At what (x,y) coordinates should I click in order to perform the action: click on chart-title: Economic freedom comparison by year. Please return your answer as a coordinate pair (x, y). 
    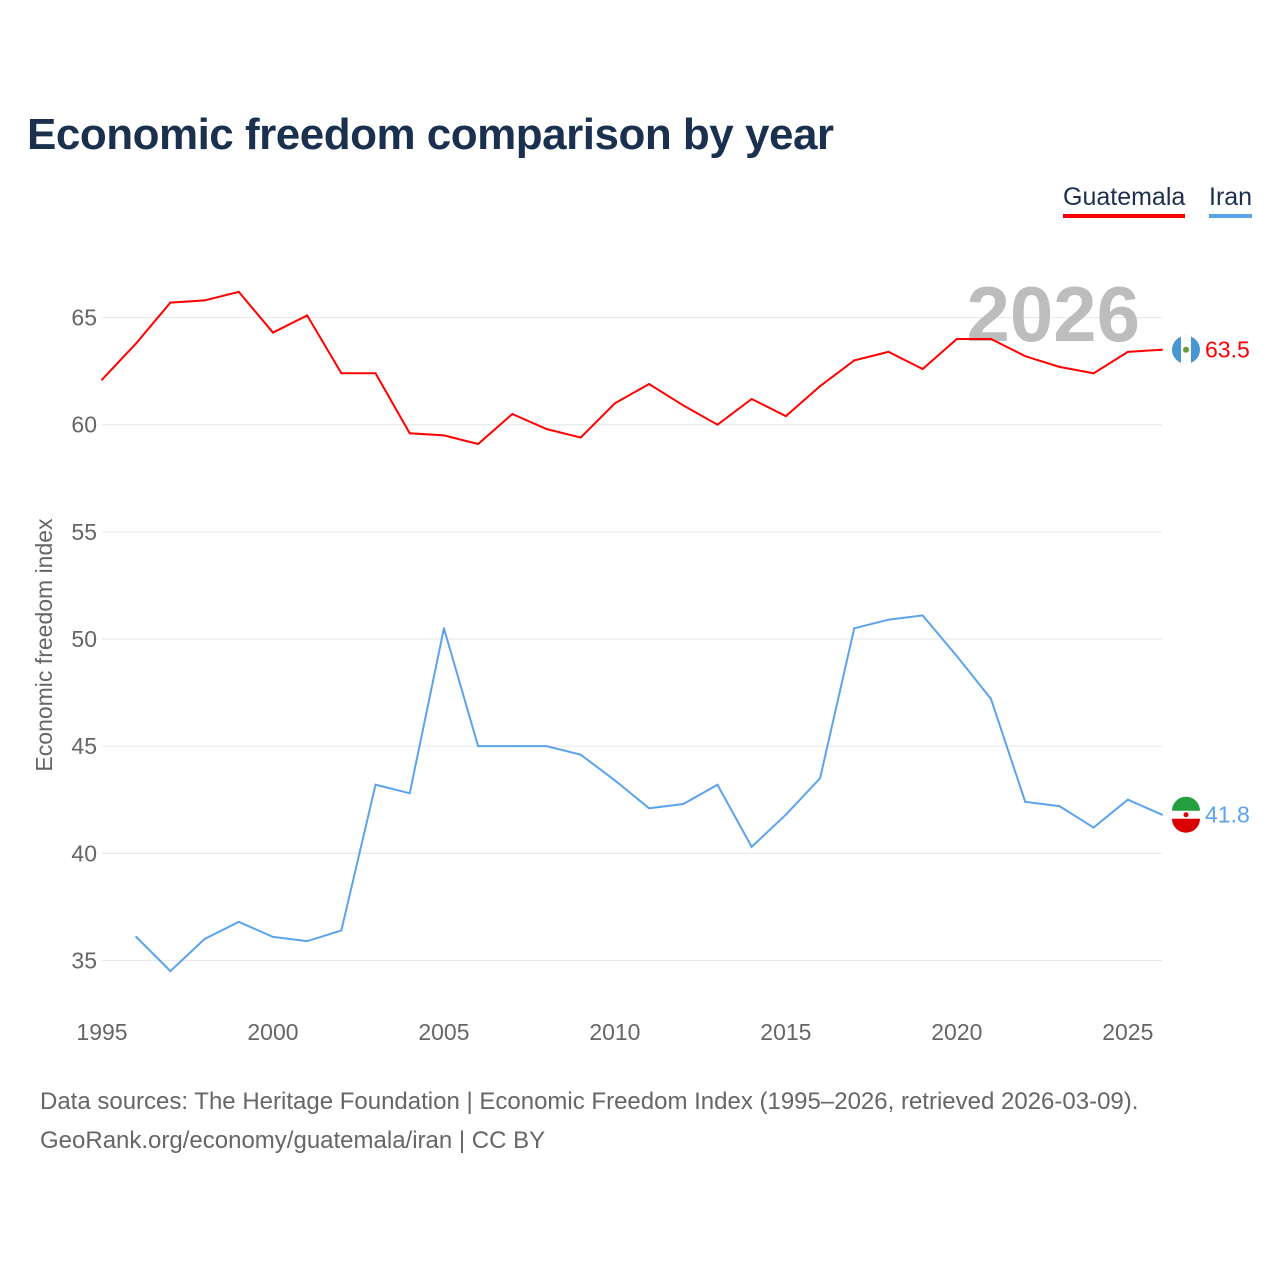
    Looking at the image, I should click on (430, 134).